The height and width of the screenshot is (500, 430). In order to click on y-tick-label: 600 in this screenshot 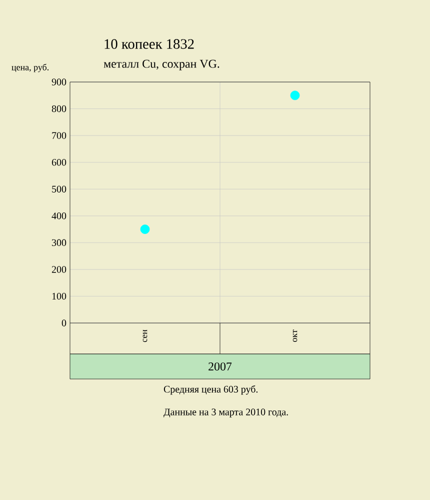, I will do `click(59, 162)`.